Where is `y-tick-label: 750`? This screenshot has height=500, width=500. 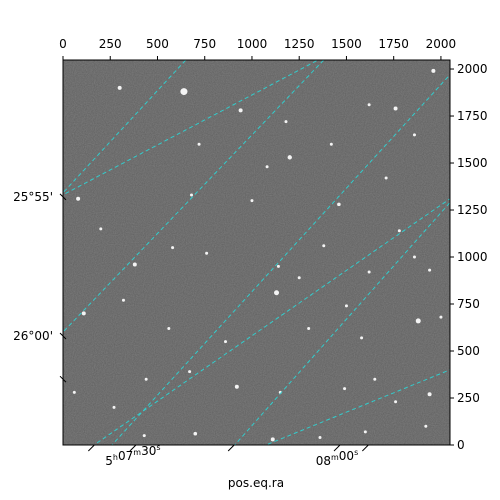 y-tick-label: 750 is located at coordinates (468, 304).